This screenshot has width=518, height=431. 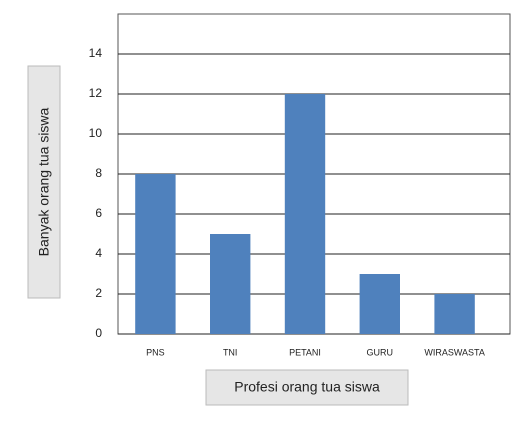 What do you see at coordinates (454, 352) in the screenshot?
I see `x-tick-label: WIRASWASTA` at bounding box center [454, 352].